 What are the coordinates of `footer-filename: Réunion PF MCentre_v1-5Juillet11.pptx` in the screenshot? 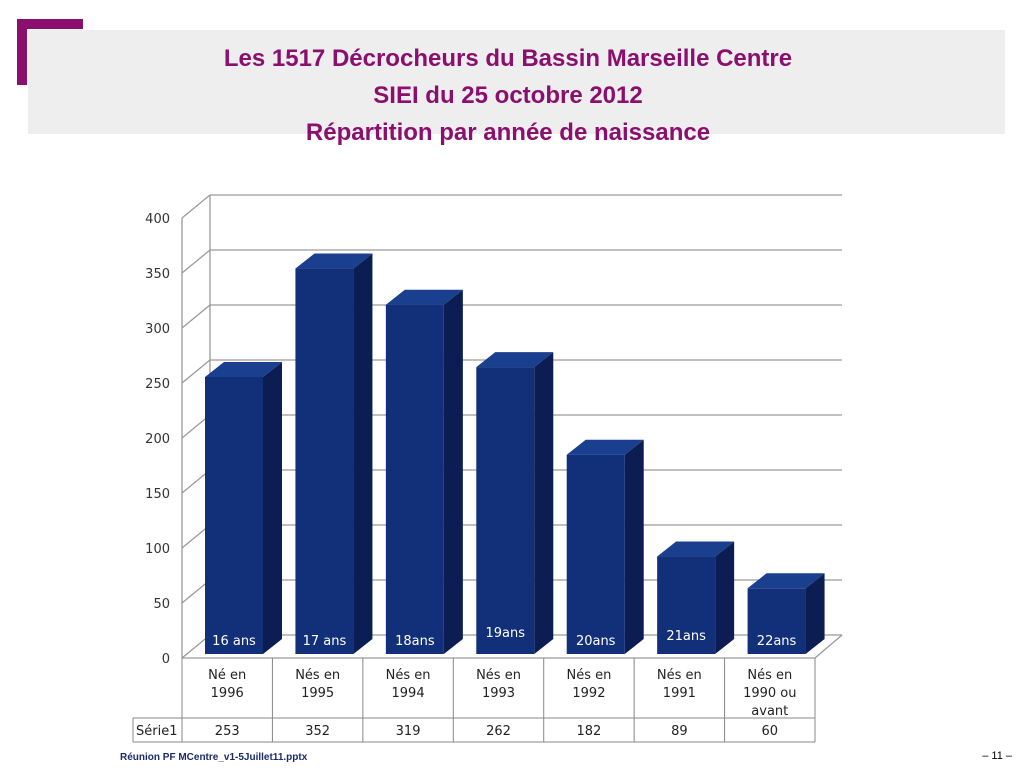 It's located at (214, 757).